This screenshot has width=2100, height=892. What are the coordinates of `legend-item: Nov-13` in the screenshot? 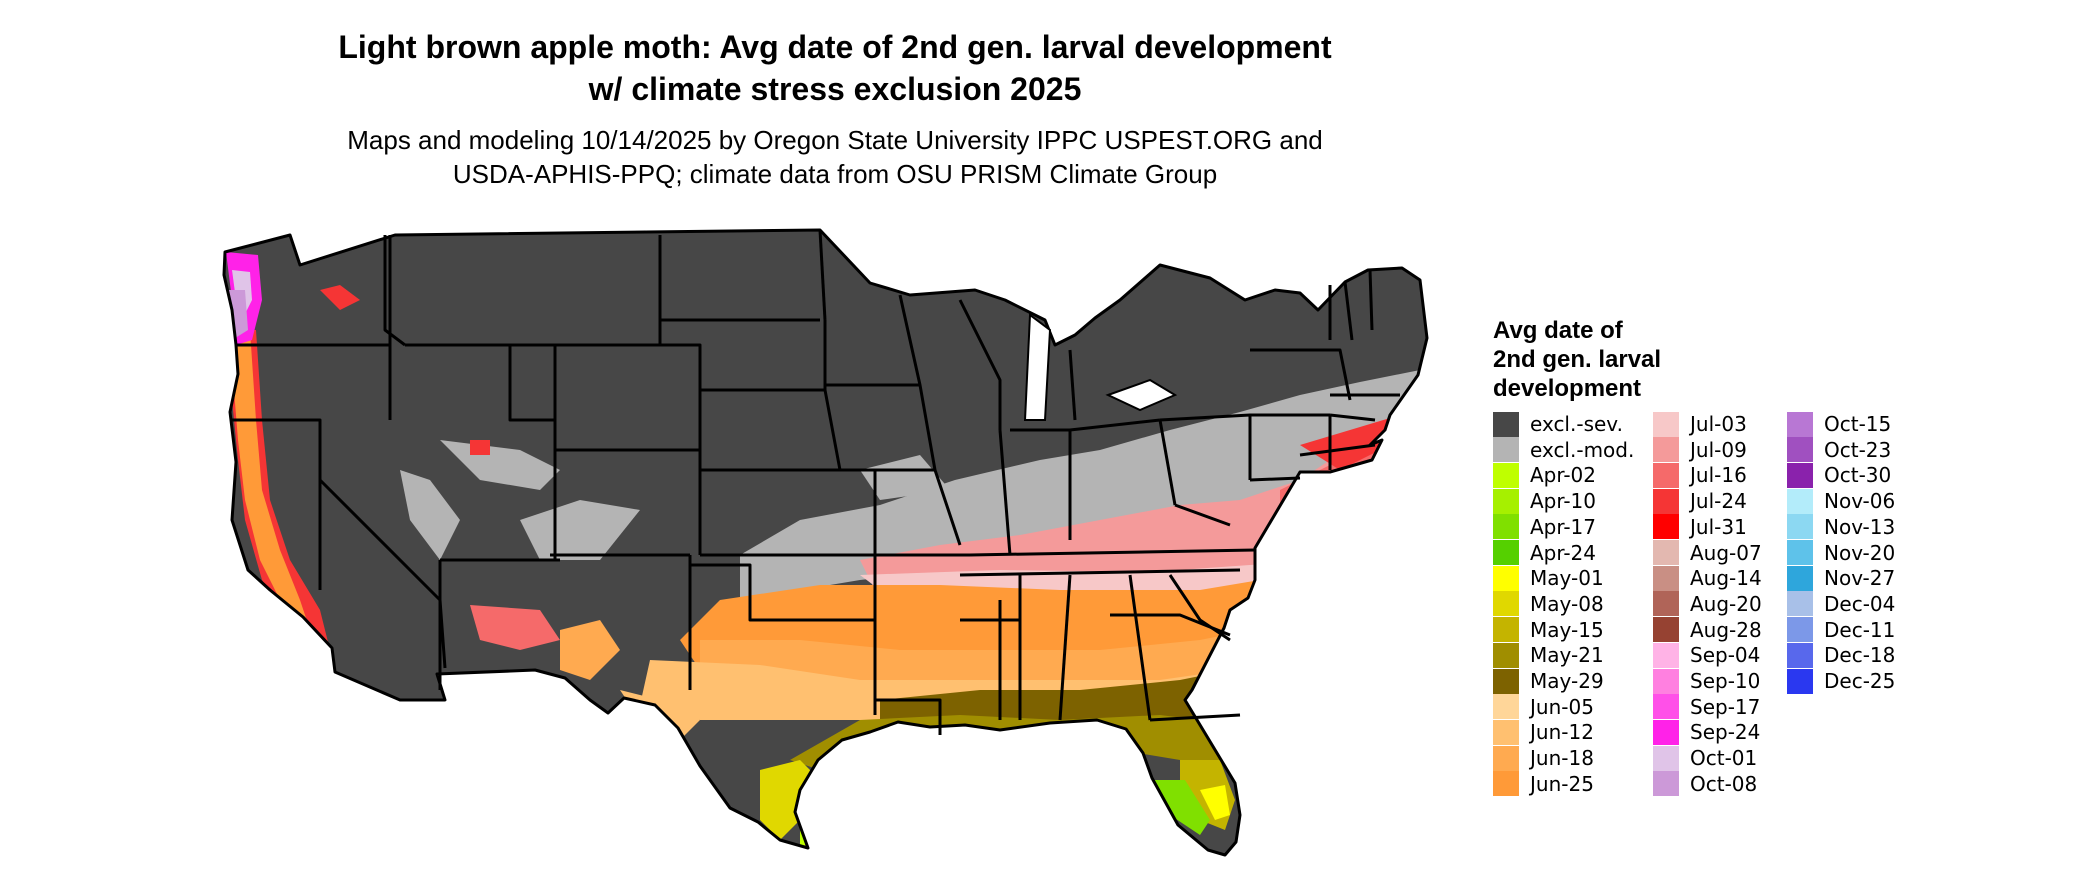 It's located at (1841, 527).